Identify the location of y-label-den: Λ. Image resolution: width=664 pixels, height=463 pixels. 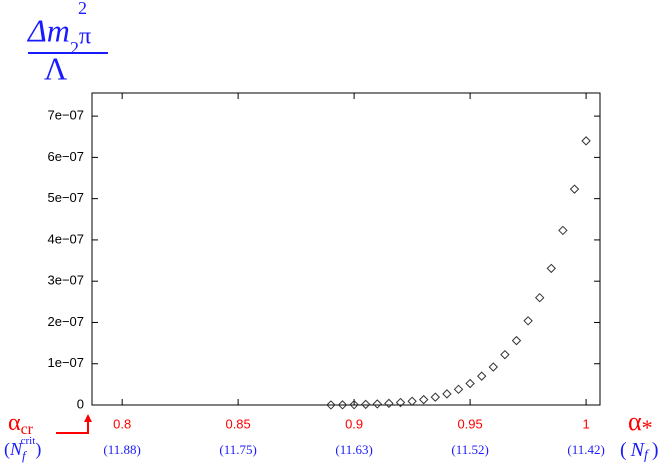
(55, 68).